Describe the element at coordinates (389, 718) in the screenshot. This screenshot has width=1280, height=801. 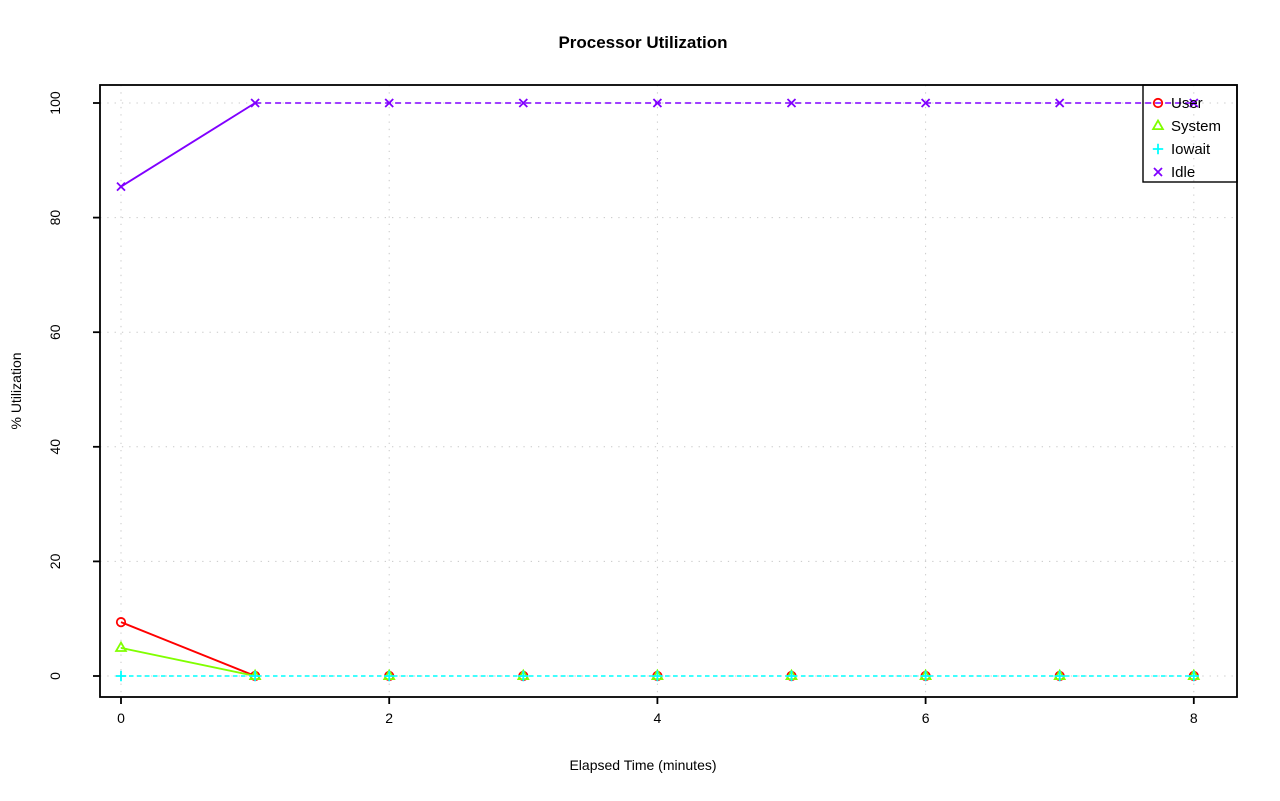
I see `x-tick-label: 2` at that location.